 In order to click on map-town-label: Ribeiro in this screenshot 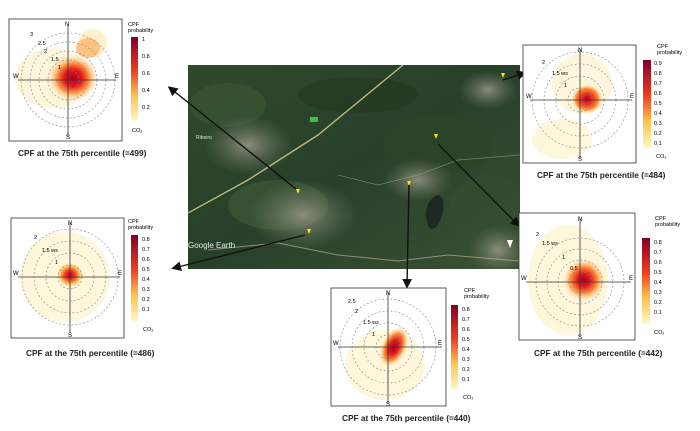, I will do `click(204, 138)`.